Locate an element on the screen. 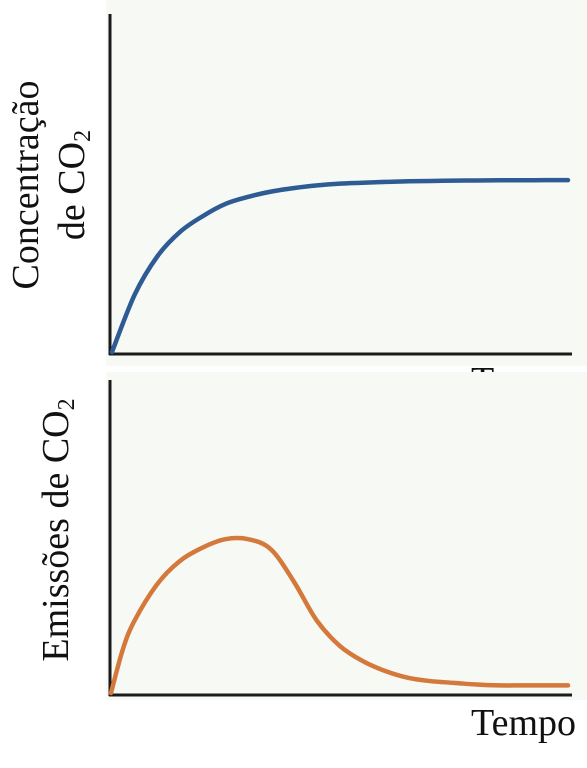 The height and width of the screenshot is (768, 587). top-y-axis-label-subscript: 2 is located at coordinates (83, 136).